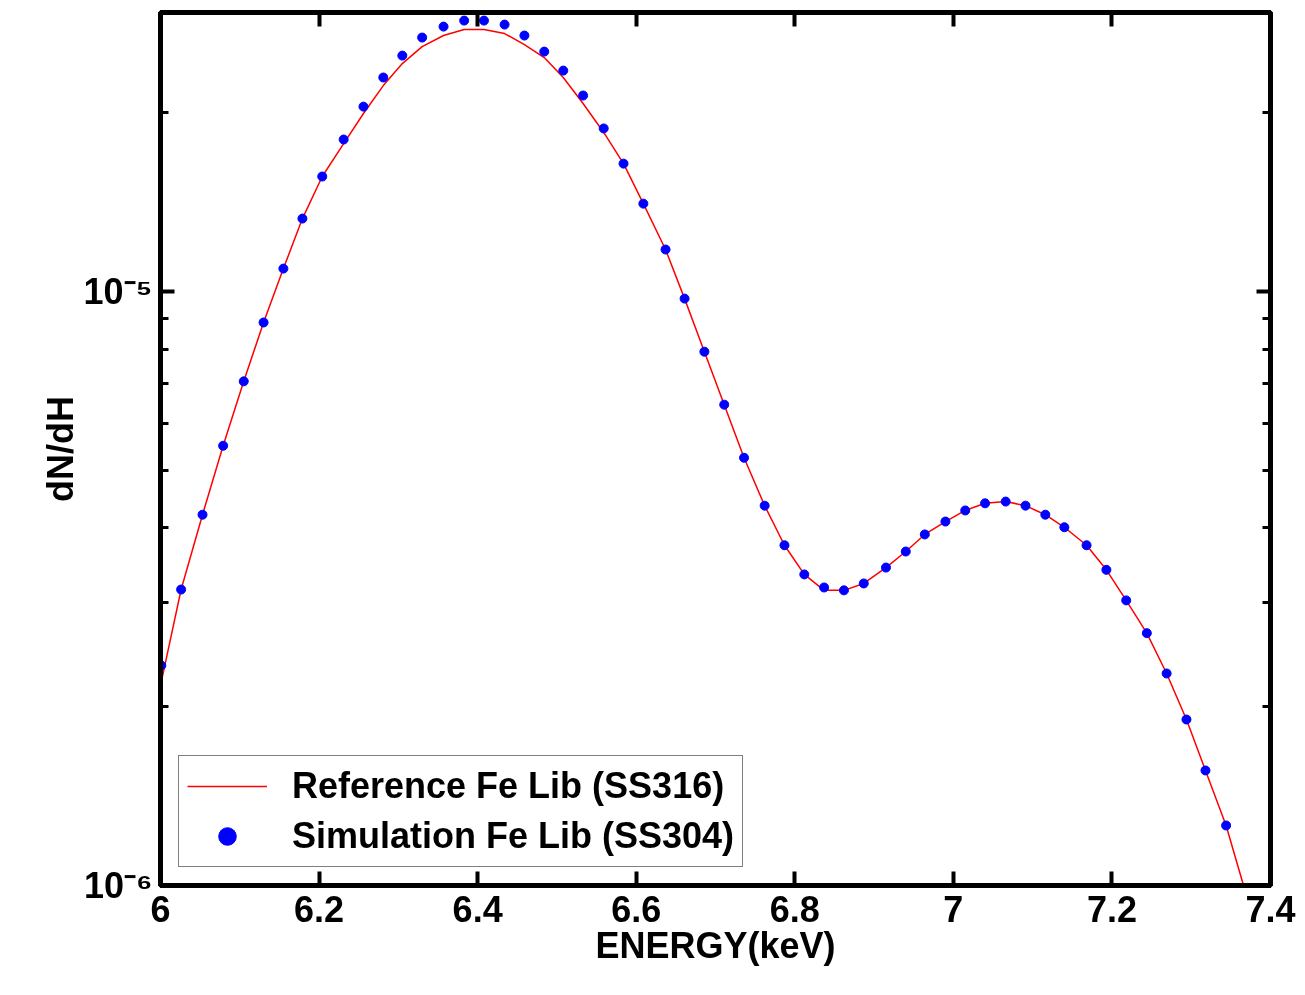 Image resolution: width=1305 pixels, height=995 pixels. Describe the element at coordinates (1270, 909) in the screenshot. I see `x-tick-label: 7.4` at that location.